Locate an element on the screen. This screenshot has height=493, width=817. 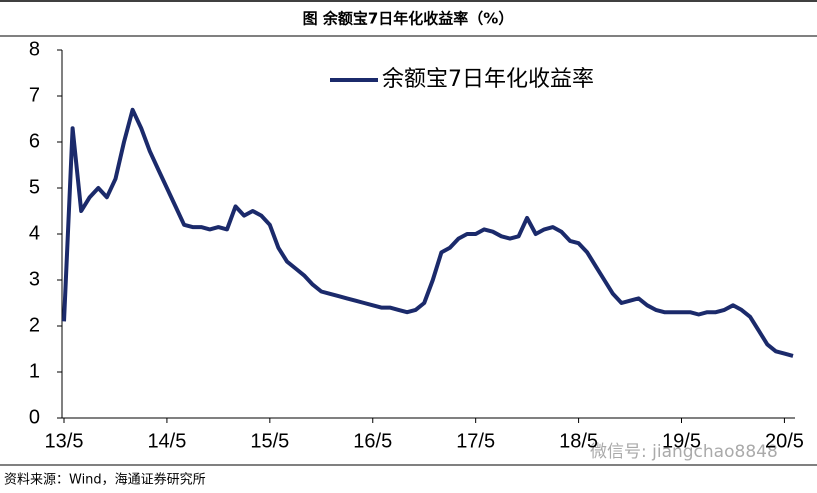
legend-label: 余额宝7日年化收益率 is located at coordinates (488, 79).